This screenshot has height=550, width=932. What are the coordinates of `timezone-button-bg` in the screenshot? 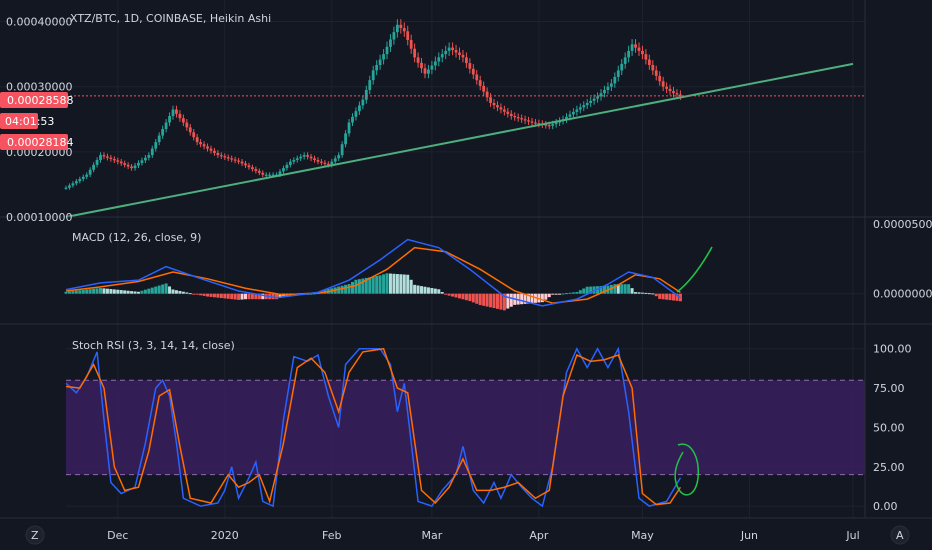 It's located at (35, 535).